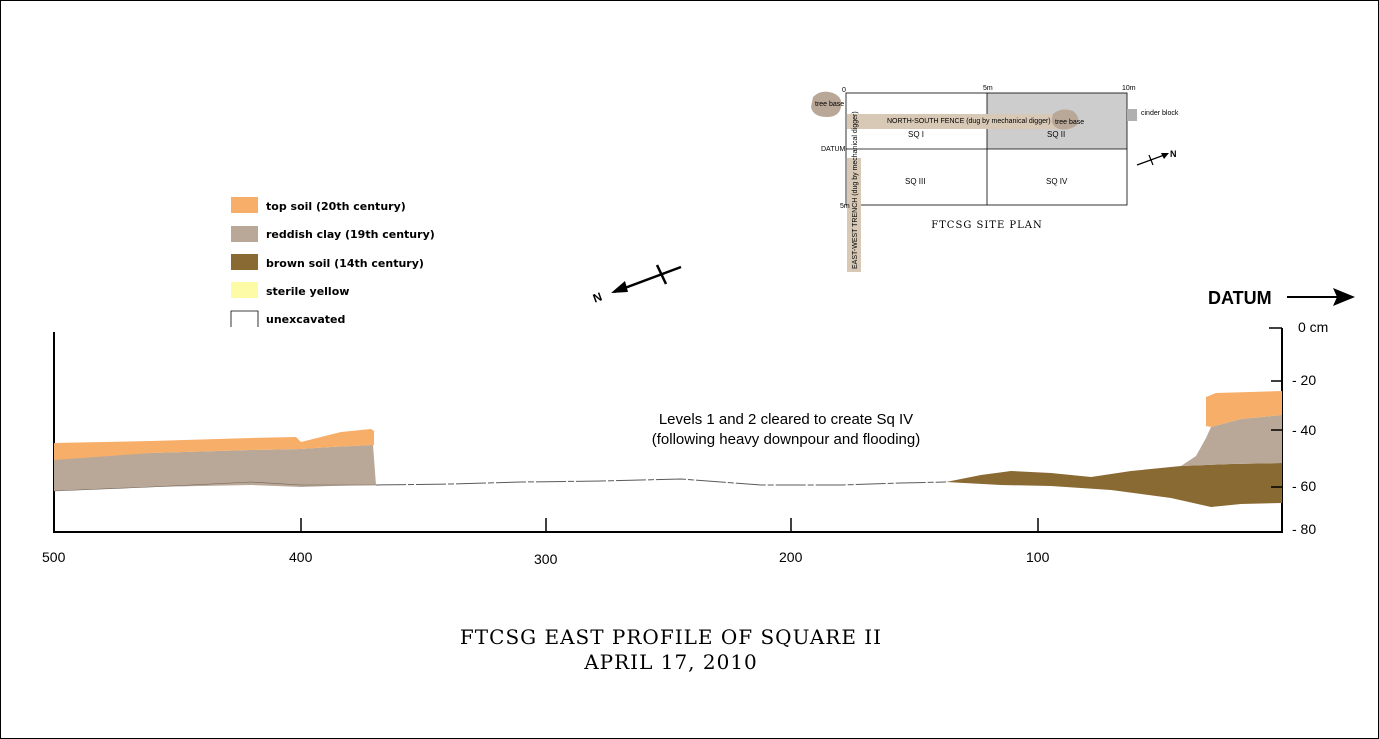 The image size is (1379, 739). Describe the element at coordinates (214, 486) in the screenshot. I see `base-line-west` at that location.